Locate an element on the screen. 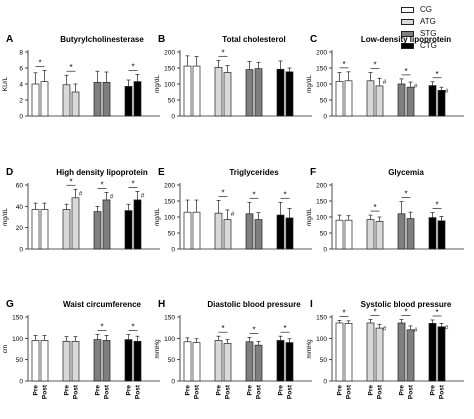 The width and height of the screenshot is (474, 419). y-tick-label: 4 is located at coordinates (21, 85).